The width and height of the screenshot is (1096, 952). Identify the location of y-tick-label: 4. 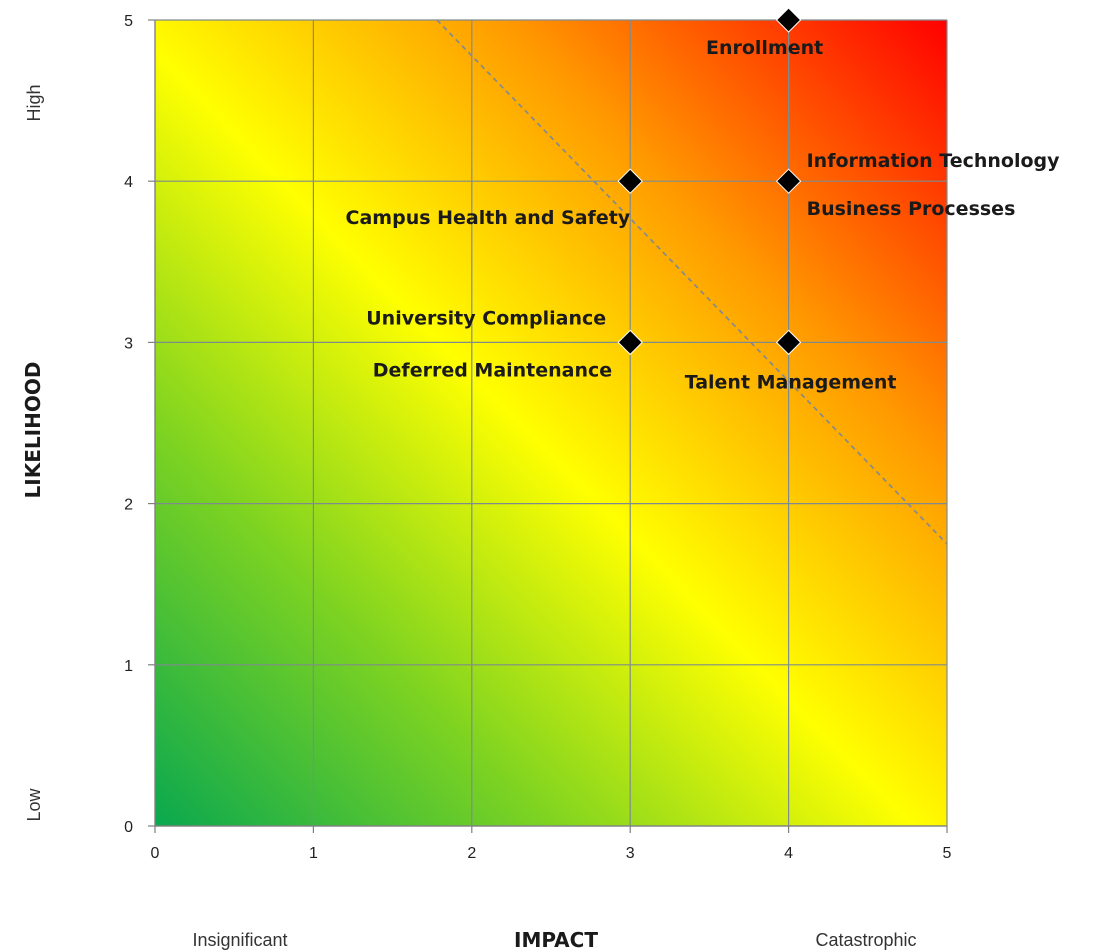
(128, 182).